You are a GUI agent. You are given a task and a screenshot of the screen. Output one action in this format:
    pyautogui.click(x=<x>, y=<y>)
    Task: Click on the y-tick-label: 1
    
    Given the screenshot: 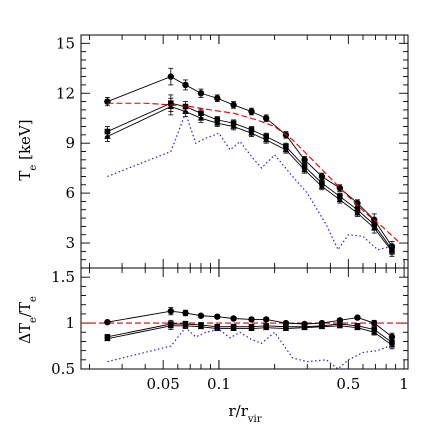 What is the action you would take?
    pyautogui.click(x=70, y=323)
    